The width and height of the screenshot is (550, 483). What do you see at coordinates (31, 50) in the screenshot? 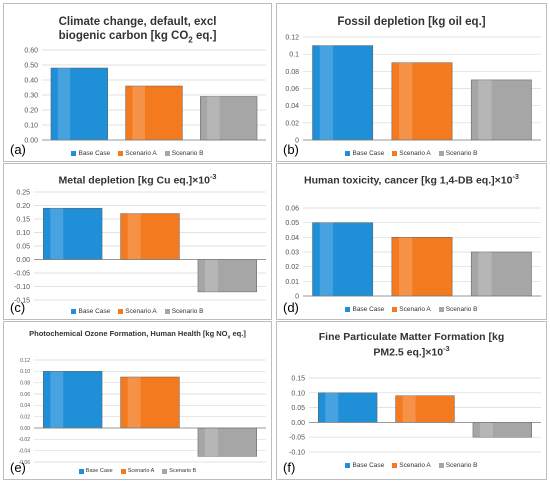
I see `y-tick-label: 0.60` at bounding box center [31, 50].